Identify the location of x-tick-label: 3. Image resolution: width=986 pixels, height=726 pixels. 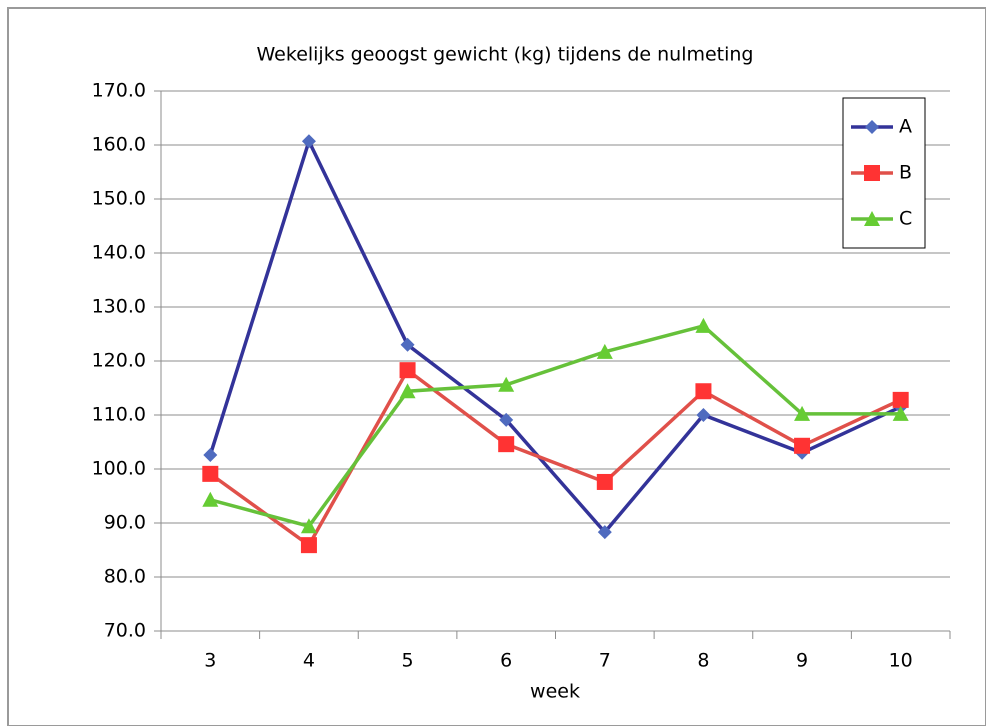
(210, 661).